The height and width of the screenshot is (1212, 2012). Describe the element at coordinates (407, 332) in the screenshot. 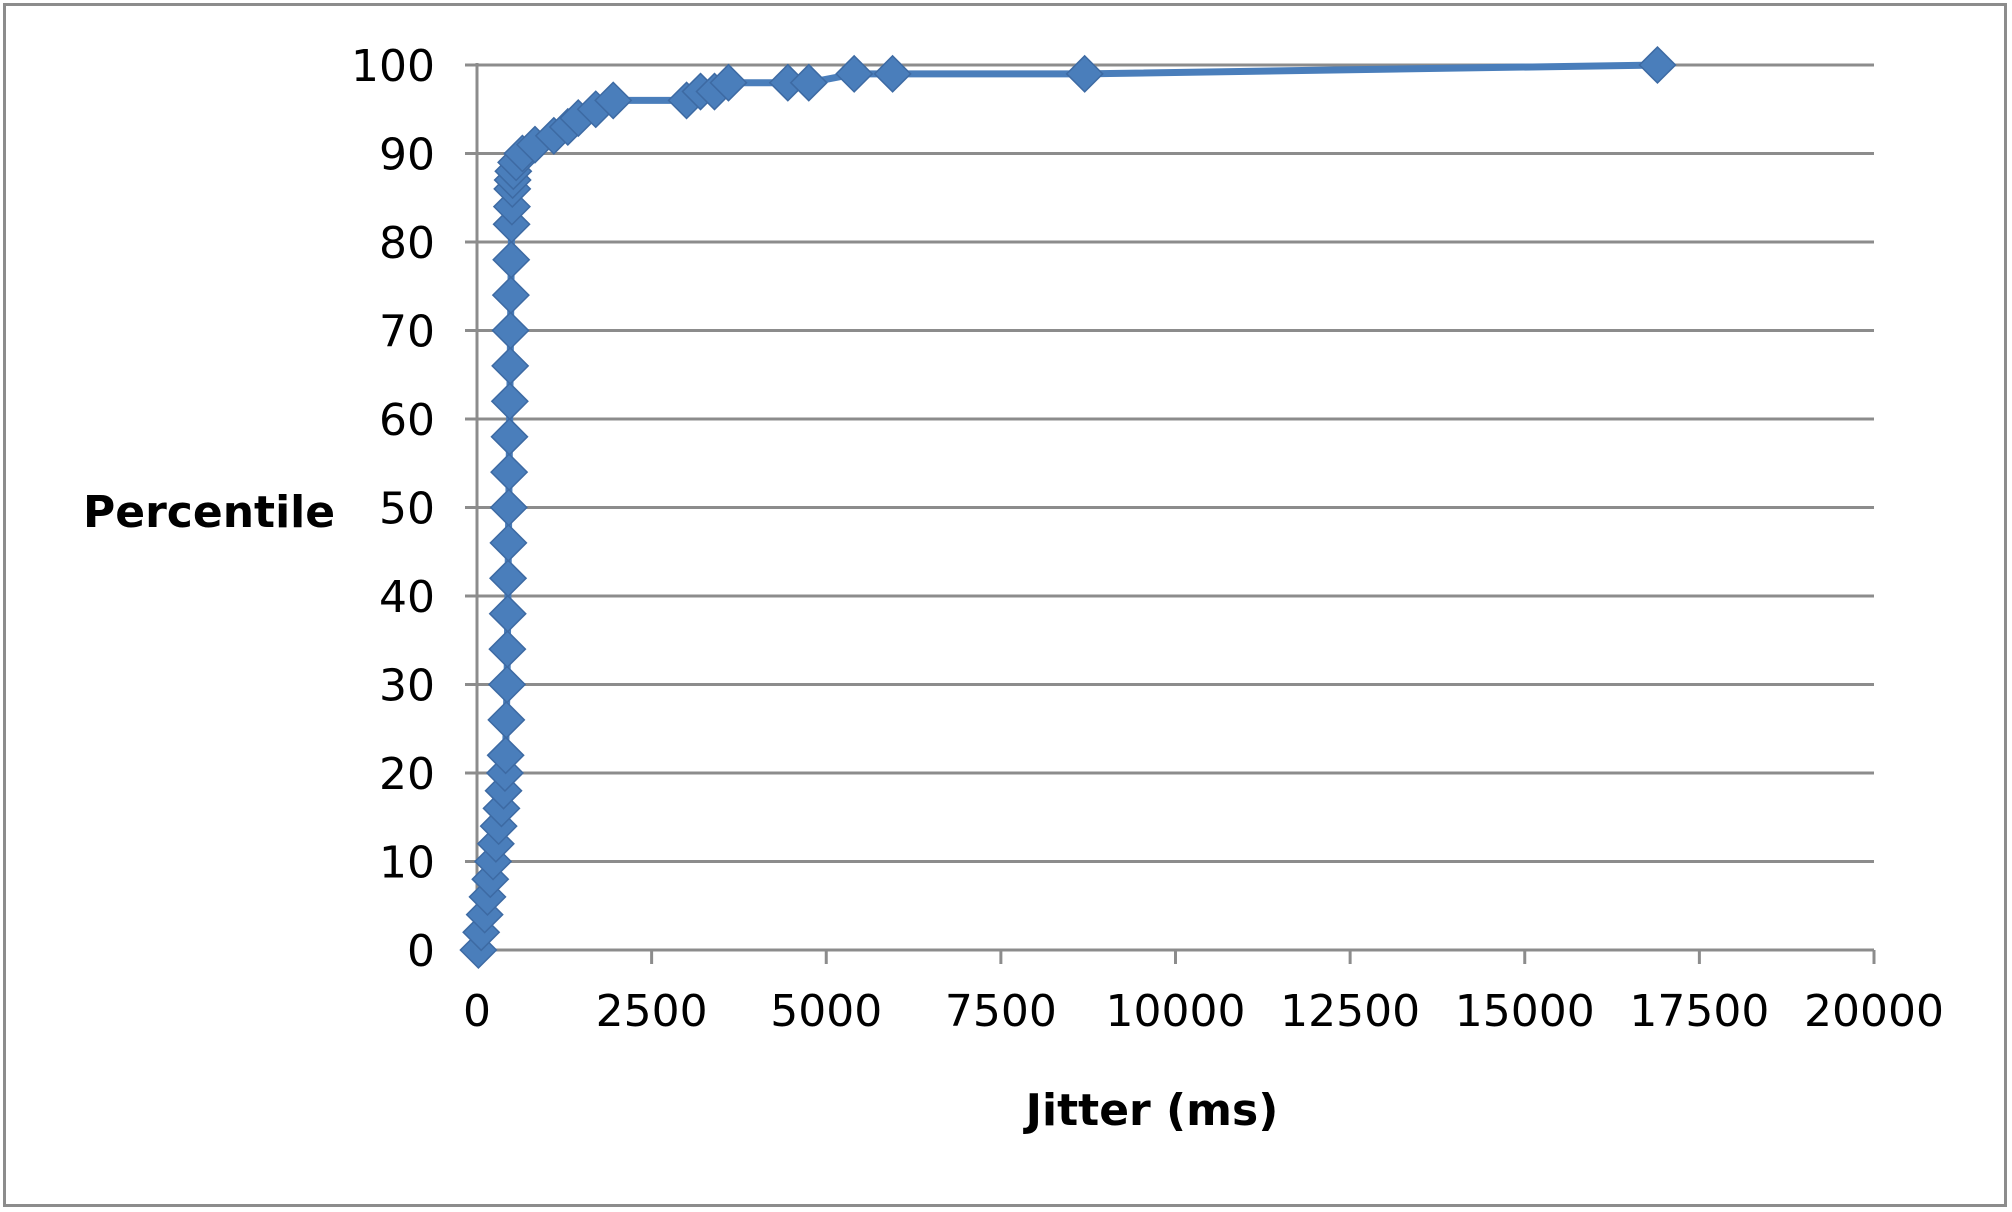

I see `y-tick-label: 70` at that location.